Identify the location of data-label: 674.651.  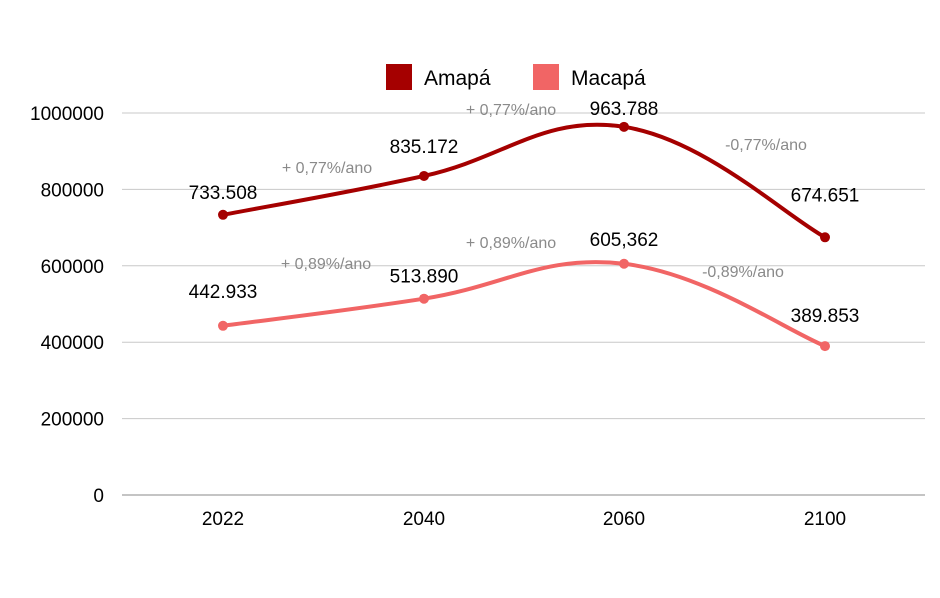
(825, 195).